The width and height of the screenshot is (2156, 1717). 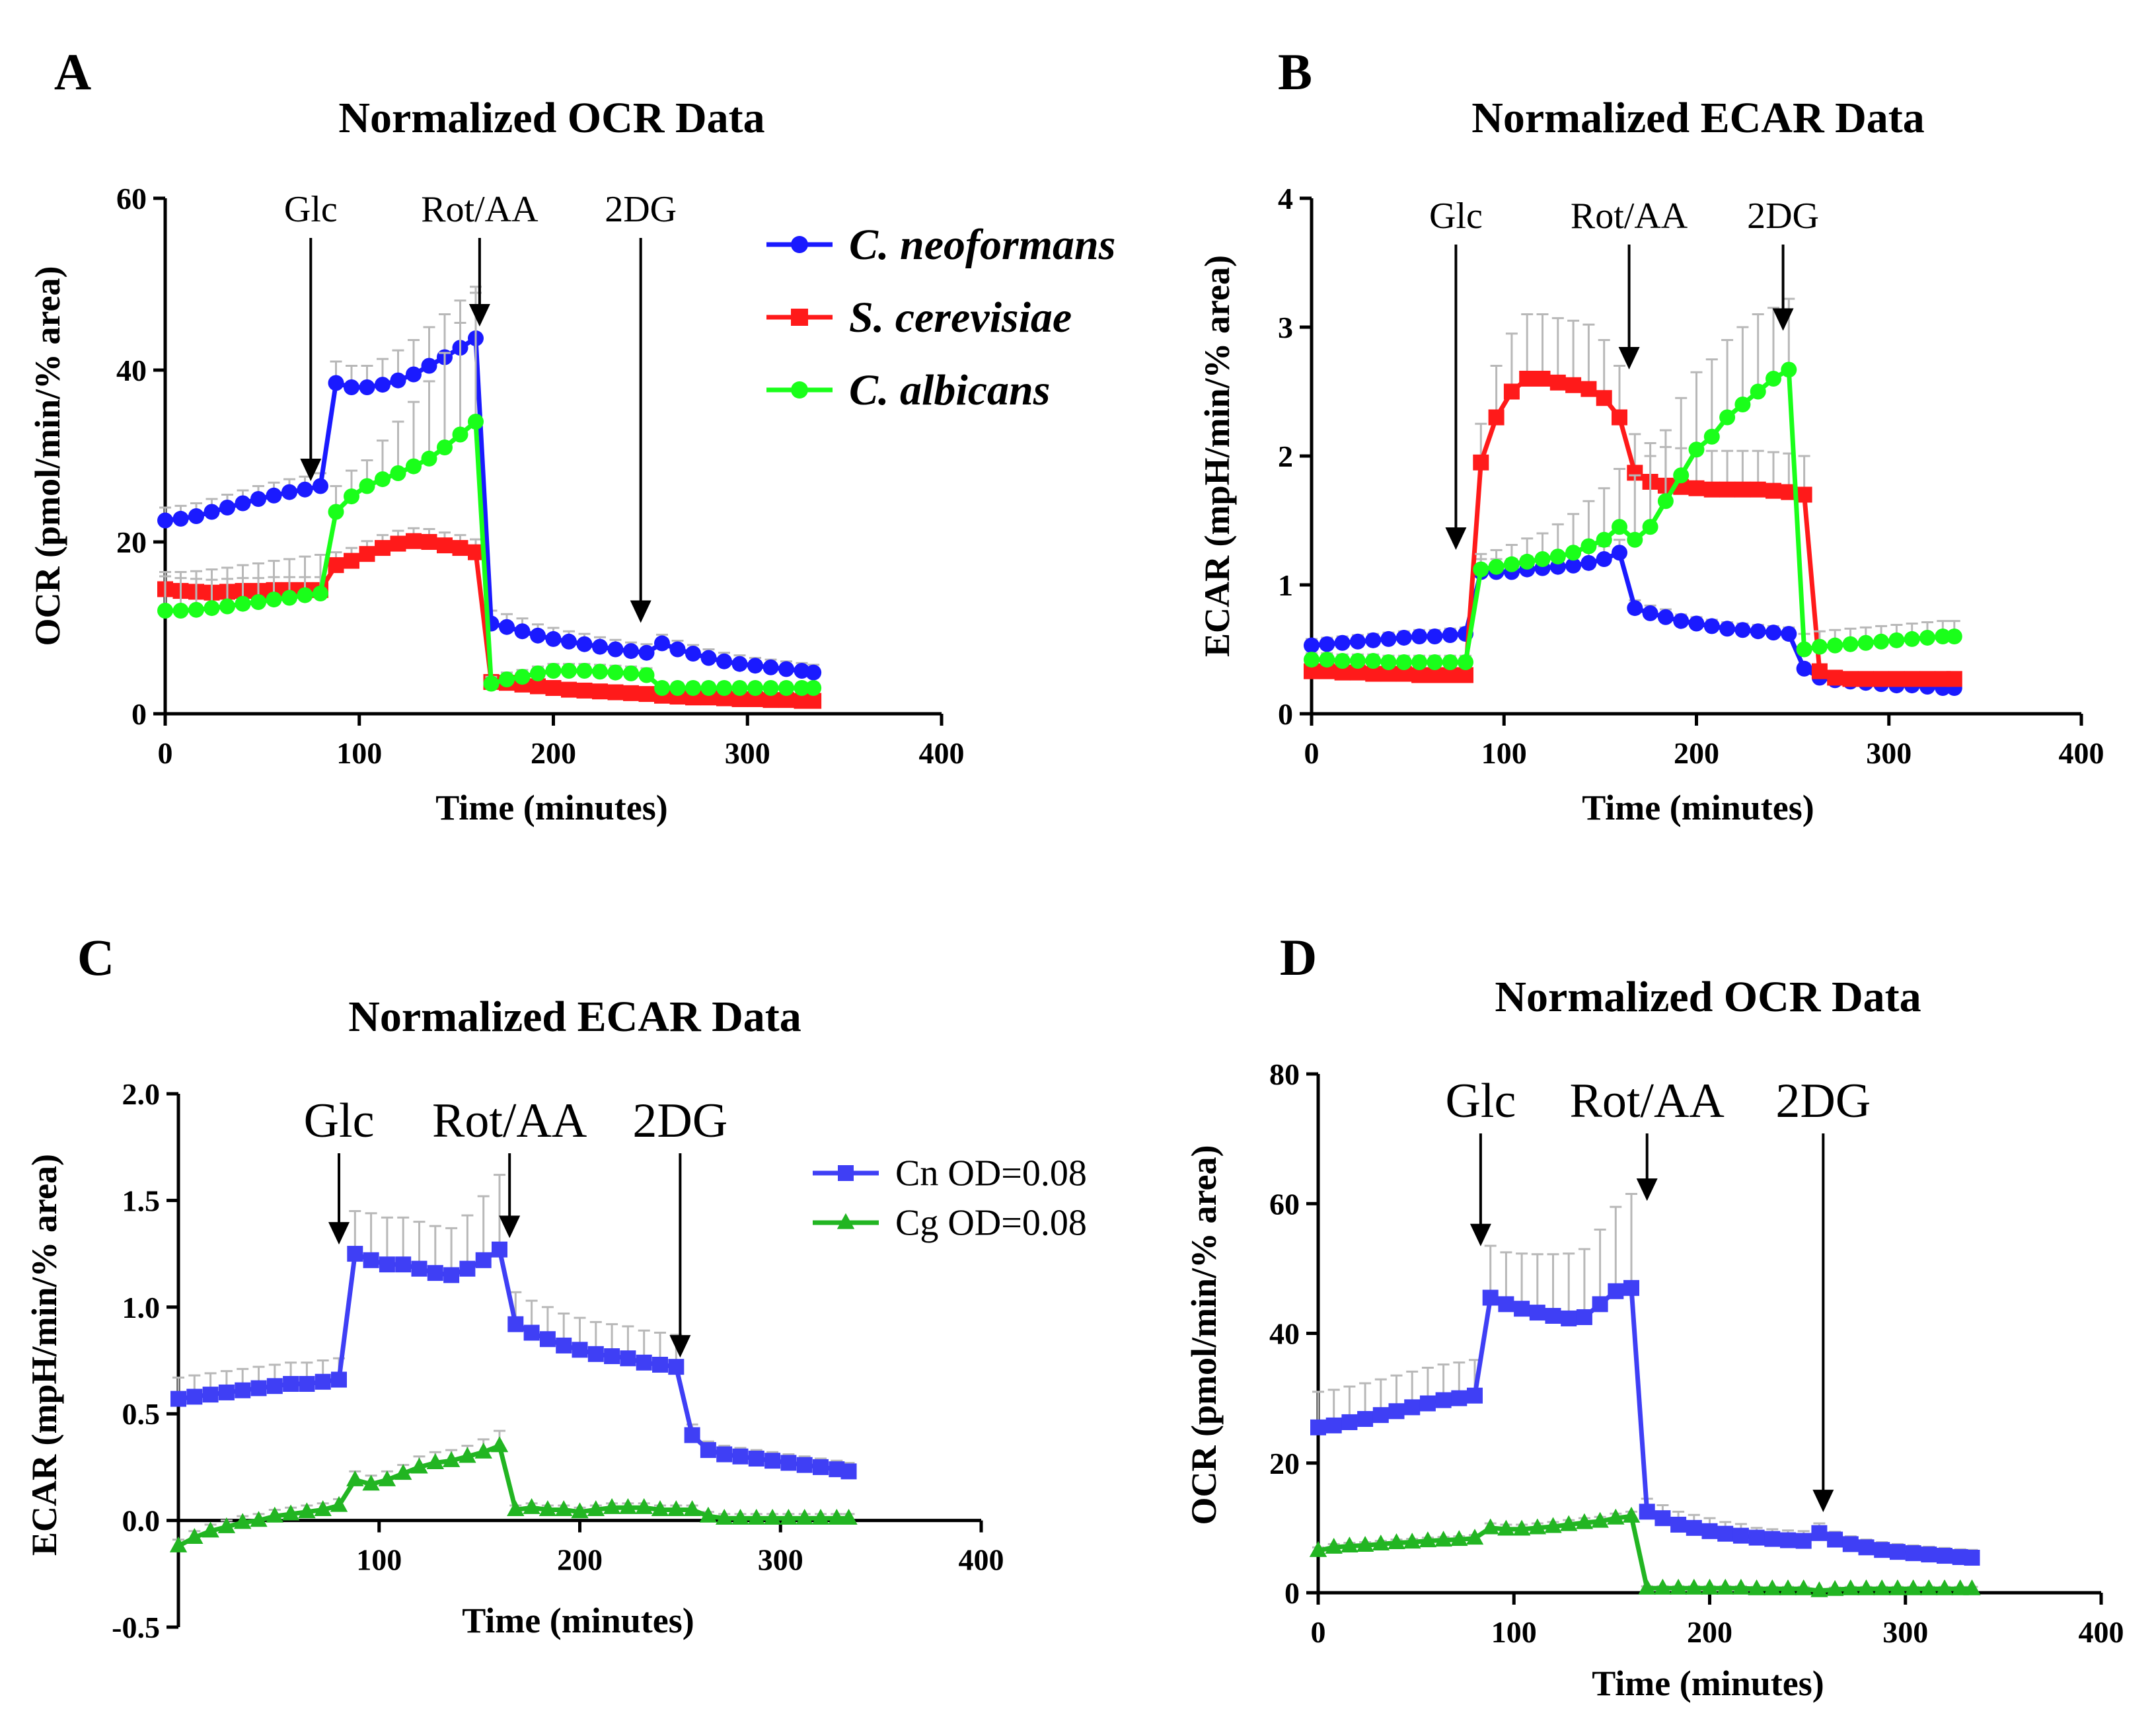 I want to click on panel-letter: A, so click(x=72, y=71).